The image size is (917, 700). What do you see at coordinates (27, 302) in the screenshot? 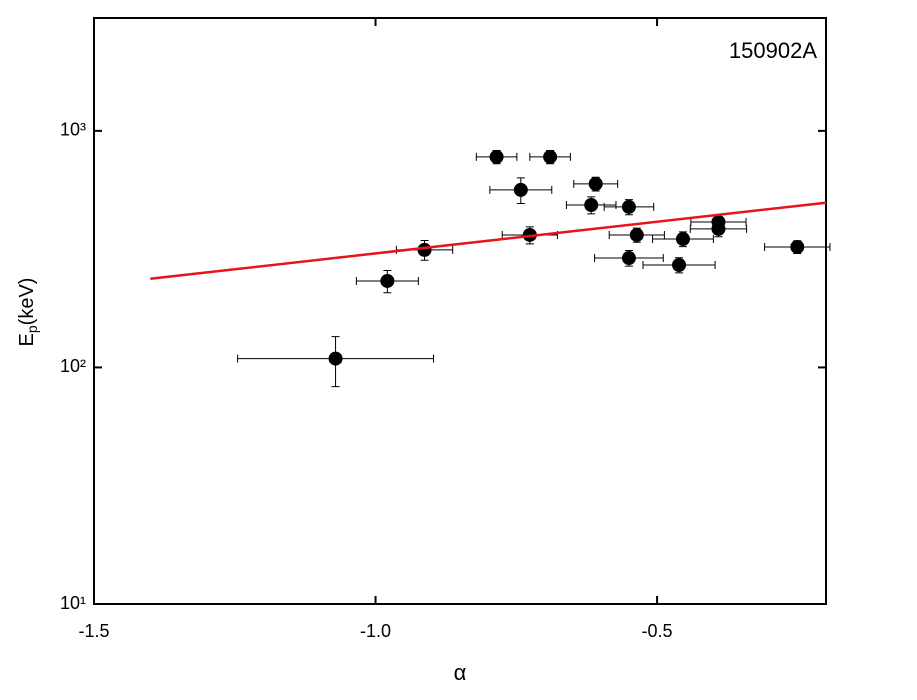
I see `y-label-unit: (keV)` at bounding box center [27, 302].